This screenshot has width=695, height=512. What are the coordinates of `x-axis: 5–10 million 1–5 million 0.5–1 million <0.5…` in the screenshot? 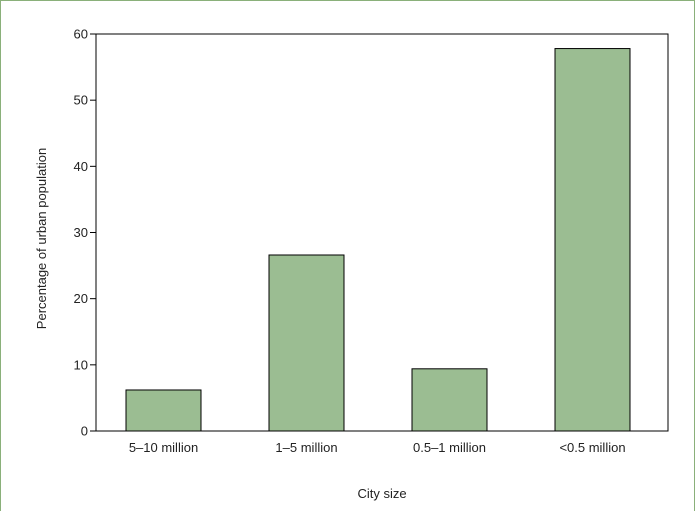 It's located at (377, 447).